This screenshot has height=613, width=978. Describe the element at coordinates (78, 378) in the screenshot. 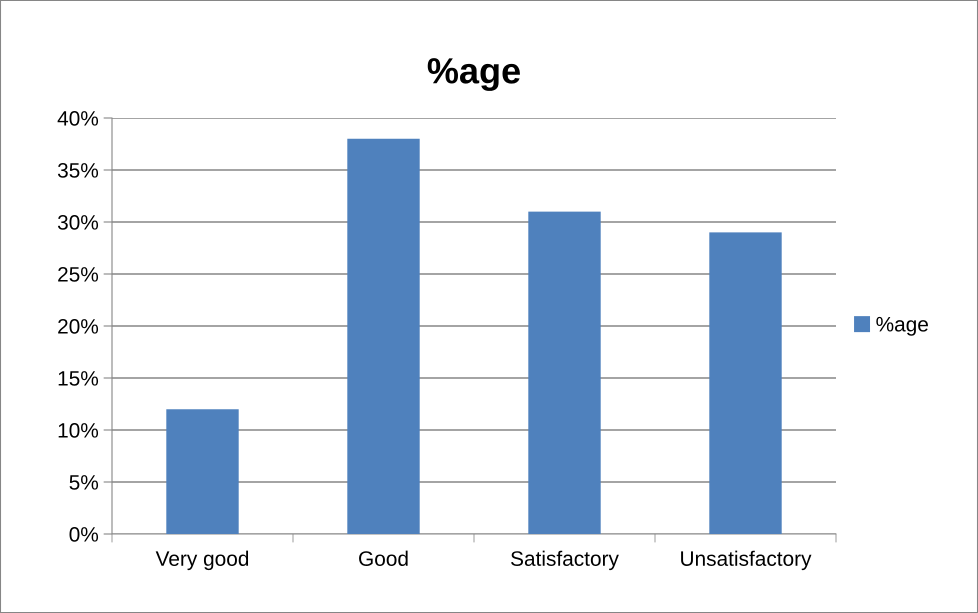

I see `y-tick-label: 15%` at that location.